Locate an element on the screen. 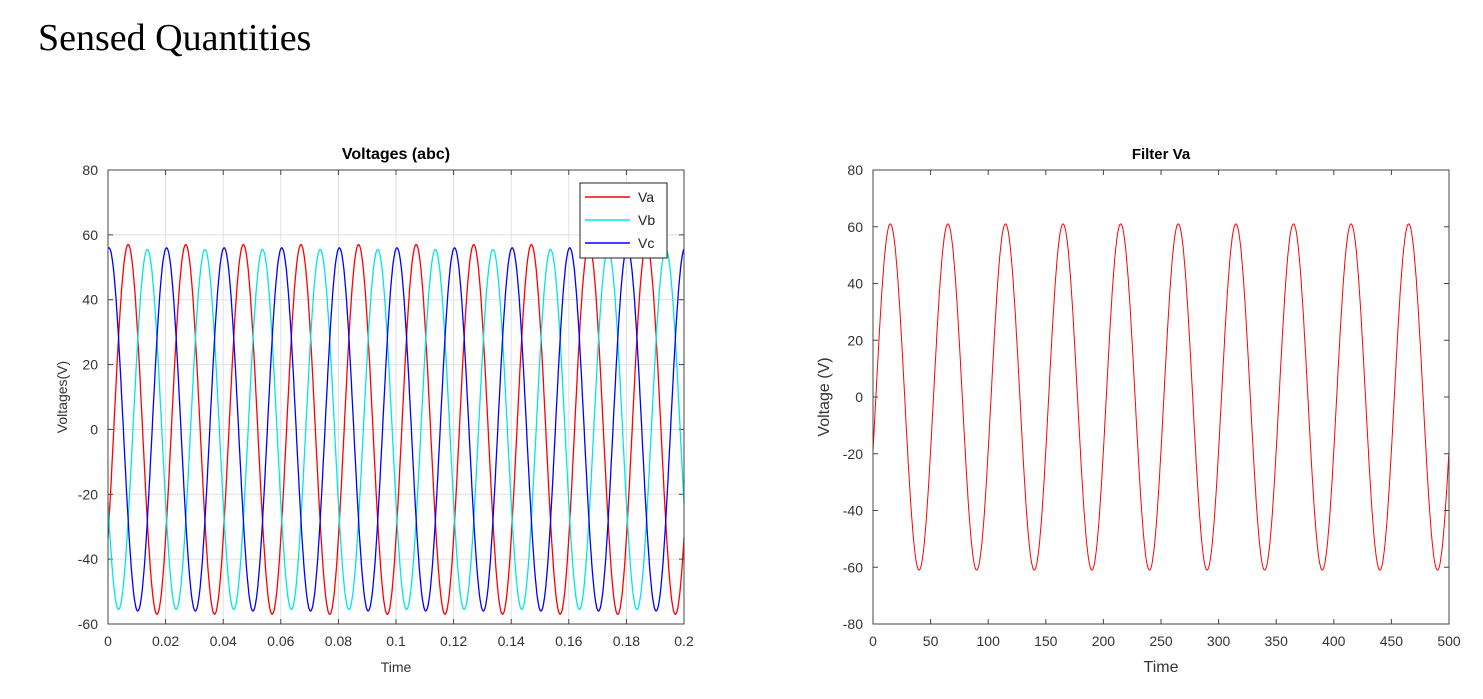  x-tick-label: 0.02 is located at coordinates (165, 641).